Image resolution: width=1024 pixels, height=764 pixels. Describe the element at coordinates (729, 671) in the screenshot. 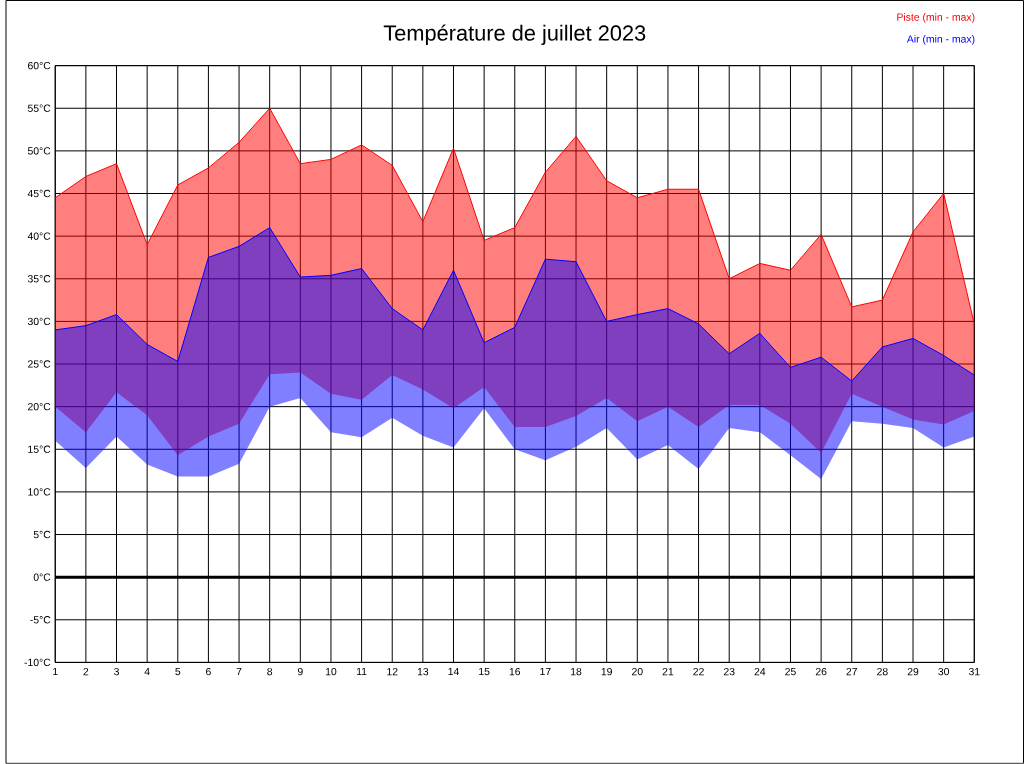

I see `x-tick-label: 23` at that location.